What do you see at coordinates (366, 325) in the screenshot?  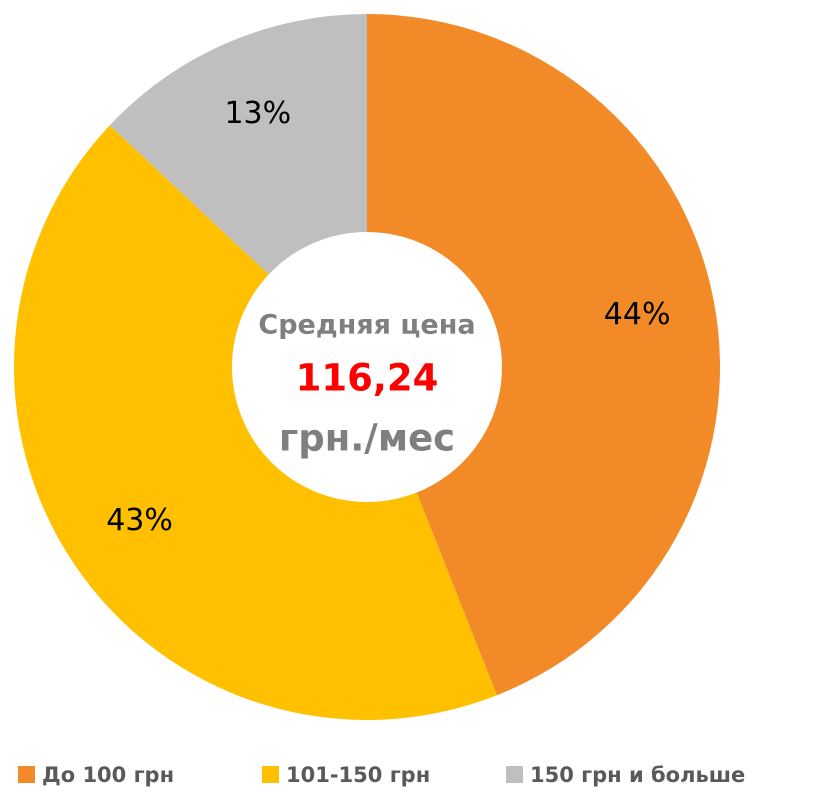 I see `center-label: Средняя цена` at bounding box center [366, 325].